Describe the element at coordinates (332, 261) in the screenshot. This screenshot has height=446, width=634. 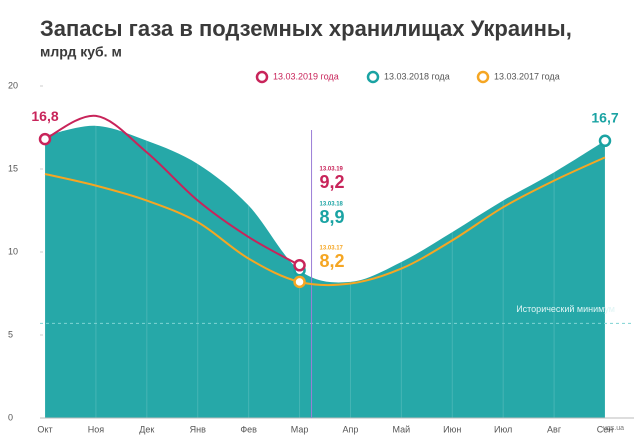
I see `value-label: 8,2` at that location.